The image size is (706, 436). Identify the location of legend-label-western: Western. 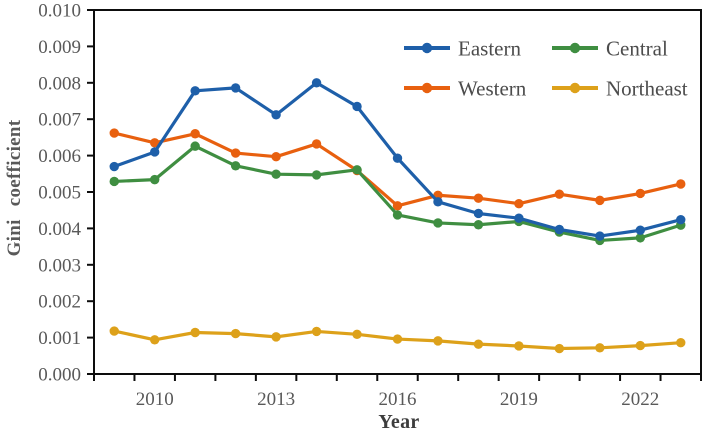
(492, 89).